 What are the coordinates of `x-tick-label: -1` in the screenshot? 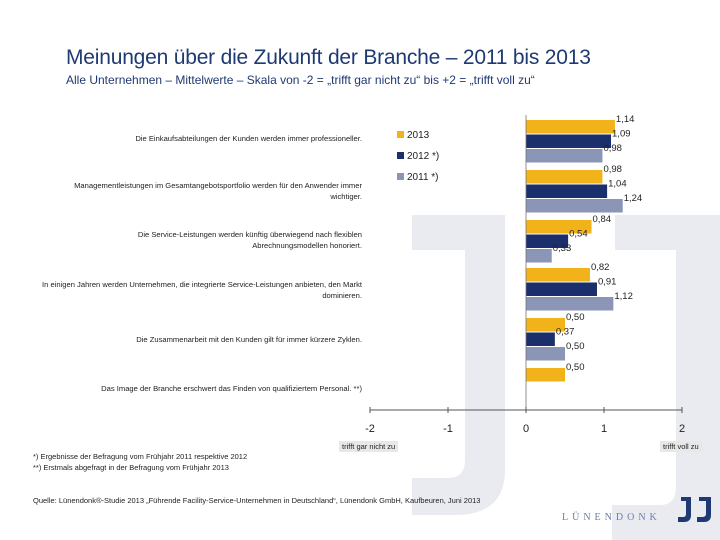 It's located at (448, 429).